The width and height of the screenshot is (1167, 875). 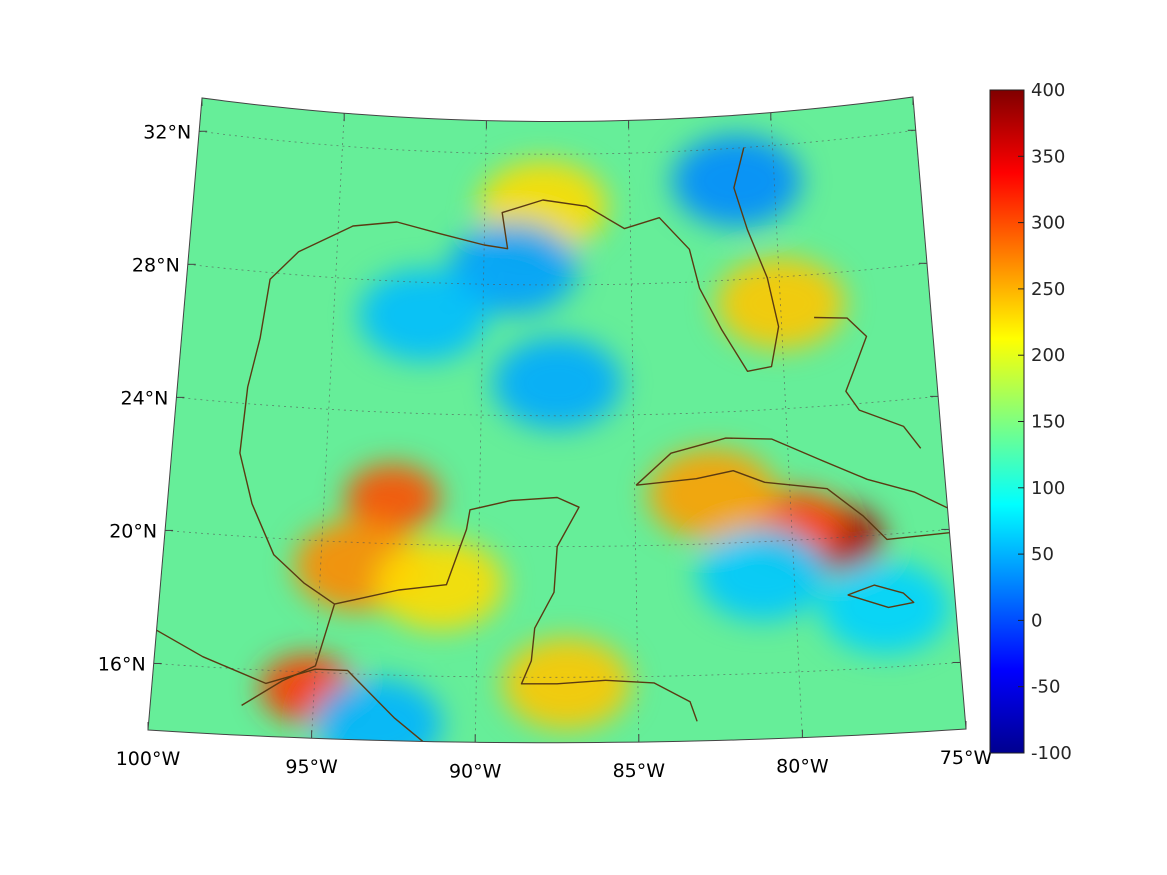 I want to click on longitude-labels: 100°W 95°W 90°W 85°W 80°W 75°W, so click(x=554, y=764).